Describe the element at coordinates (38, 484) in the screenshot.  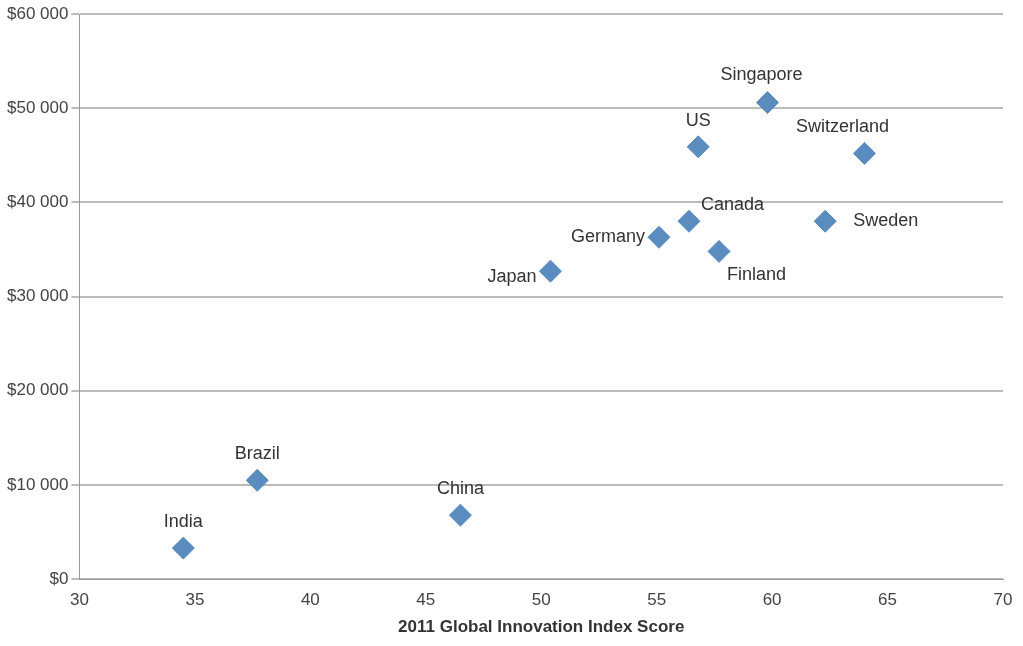
I see `y-tick-label: $10 000` at that location.